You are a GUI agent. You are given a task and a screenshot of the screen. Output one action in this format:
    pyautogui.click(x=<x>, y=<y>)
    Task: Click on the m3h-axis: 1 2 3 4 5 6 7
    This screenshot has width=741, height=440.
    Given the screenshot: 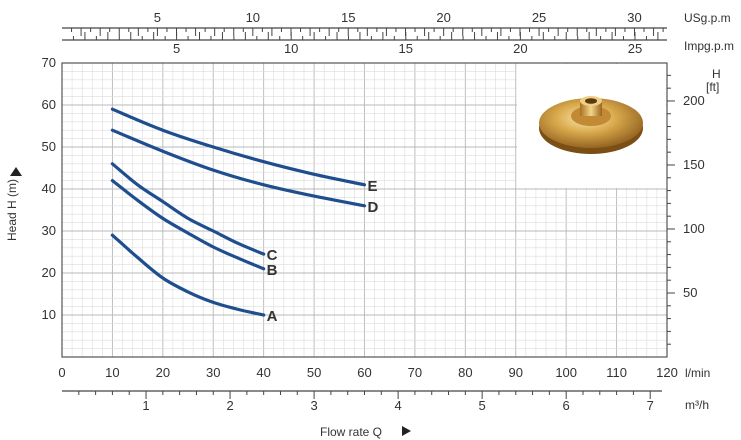 What is the action you would take?
    pyautogui.click(x=366, y=402)
    